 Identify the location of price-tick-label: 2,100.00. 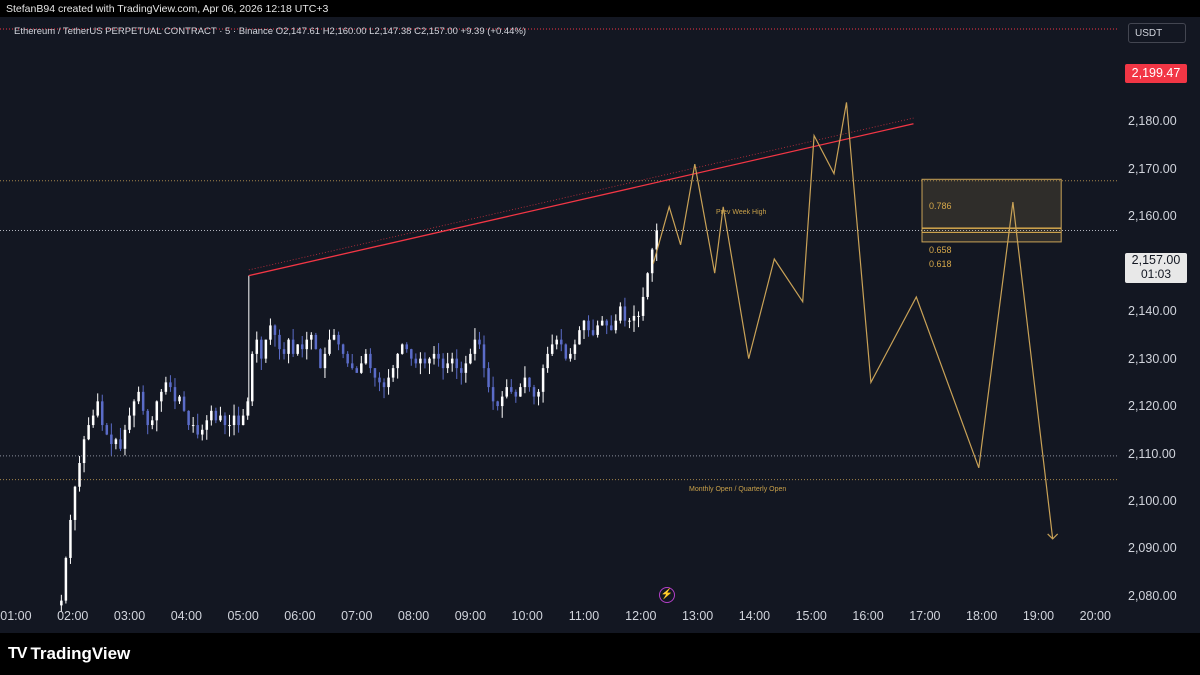
(1152, 500).